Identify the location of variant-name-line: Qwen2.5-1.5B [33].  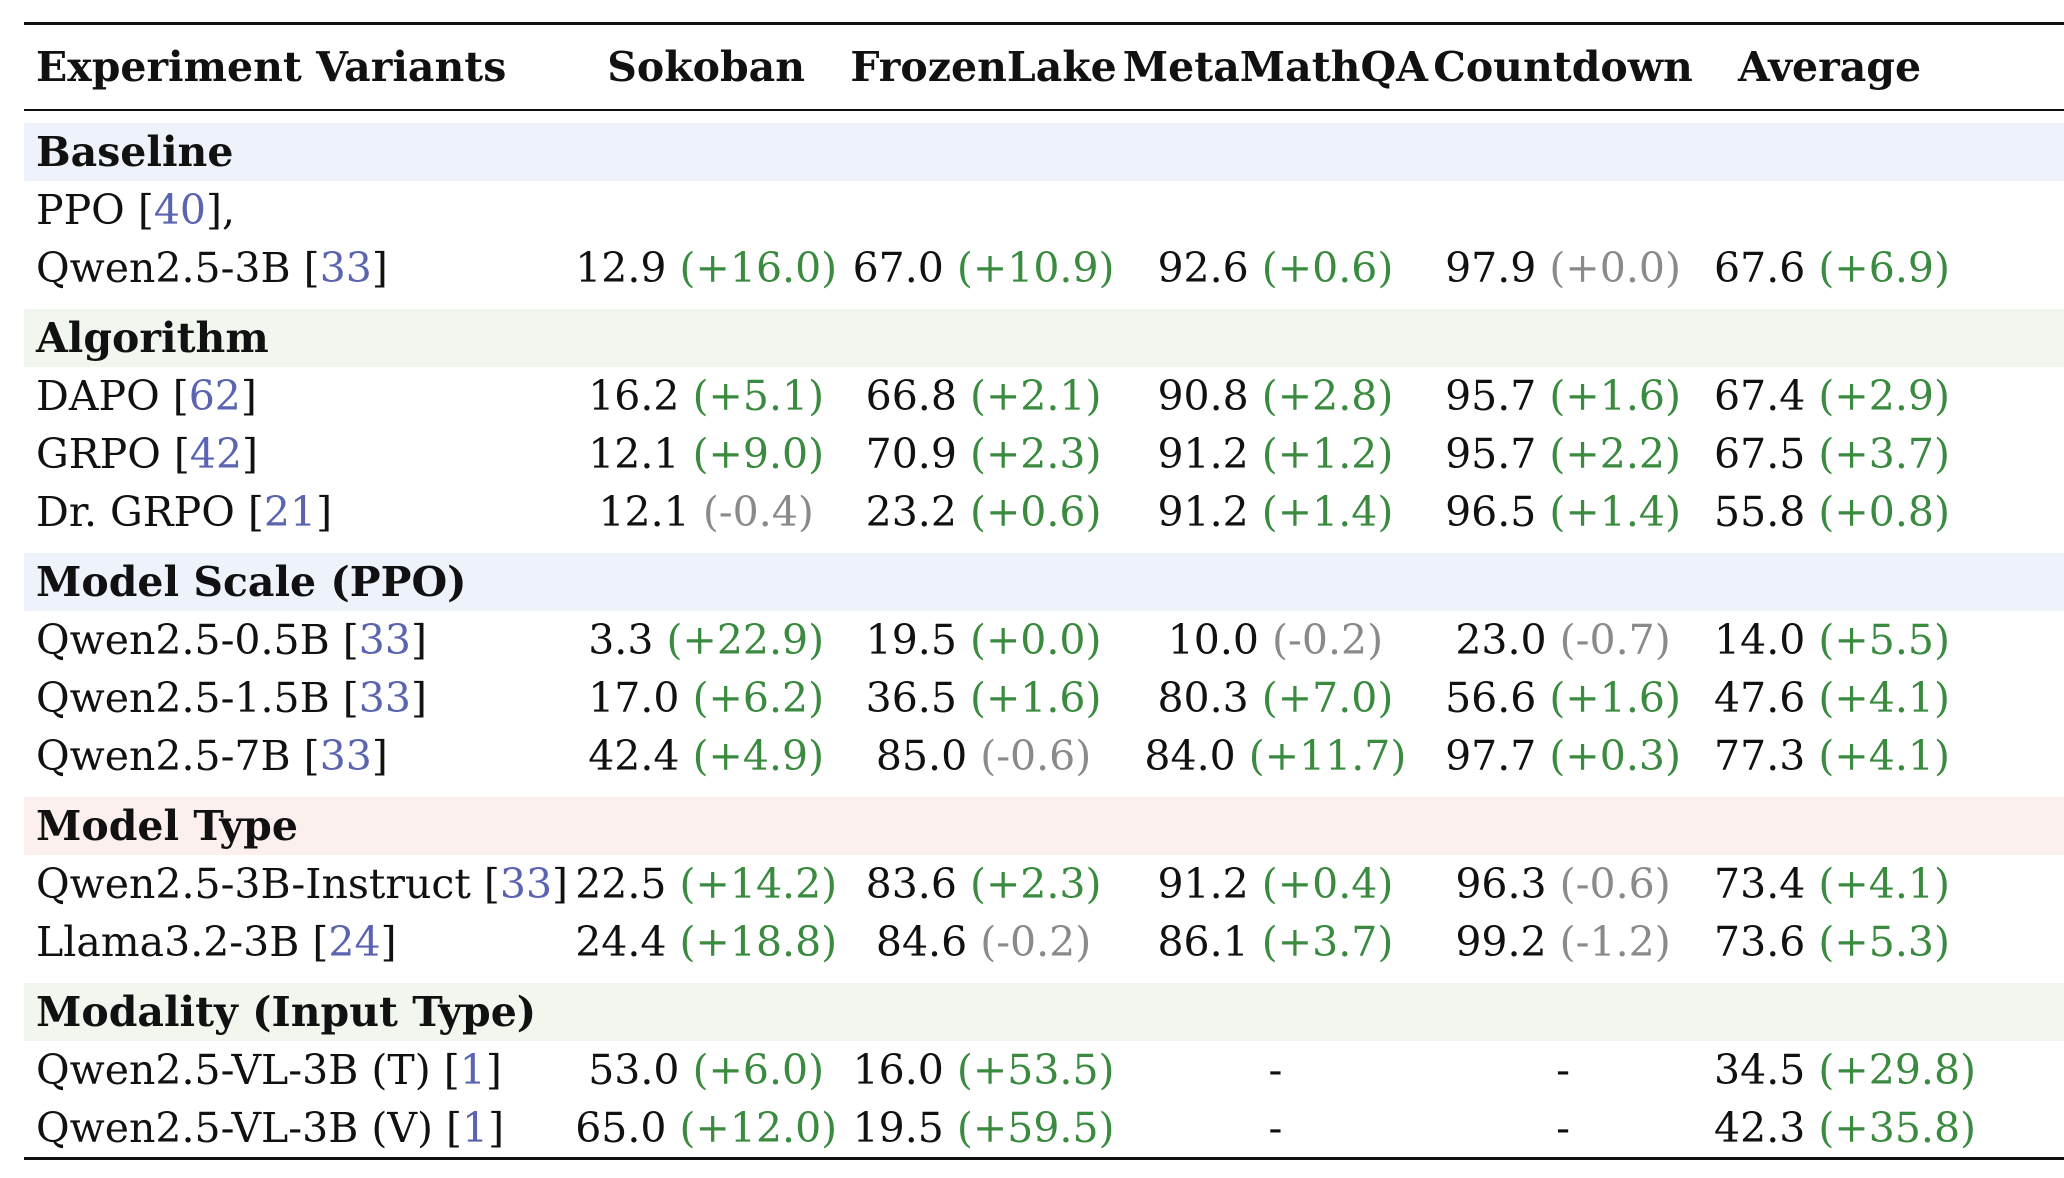
(302, 698).